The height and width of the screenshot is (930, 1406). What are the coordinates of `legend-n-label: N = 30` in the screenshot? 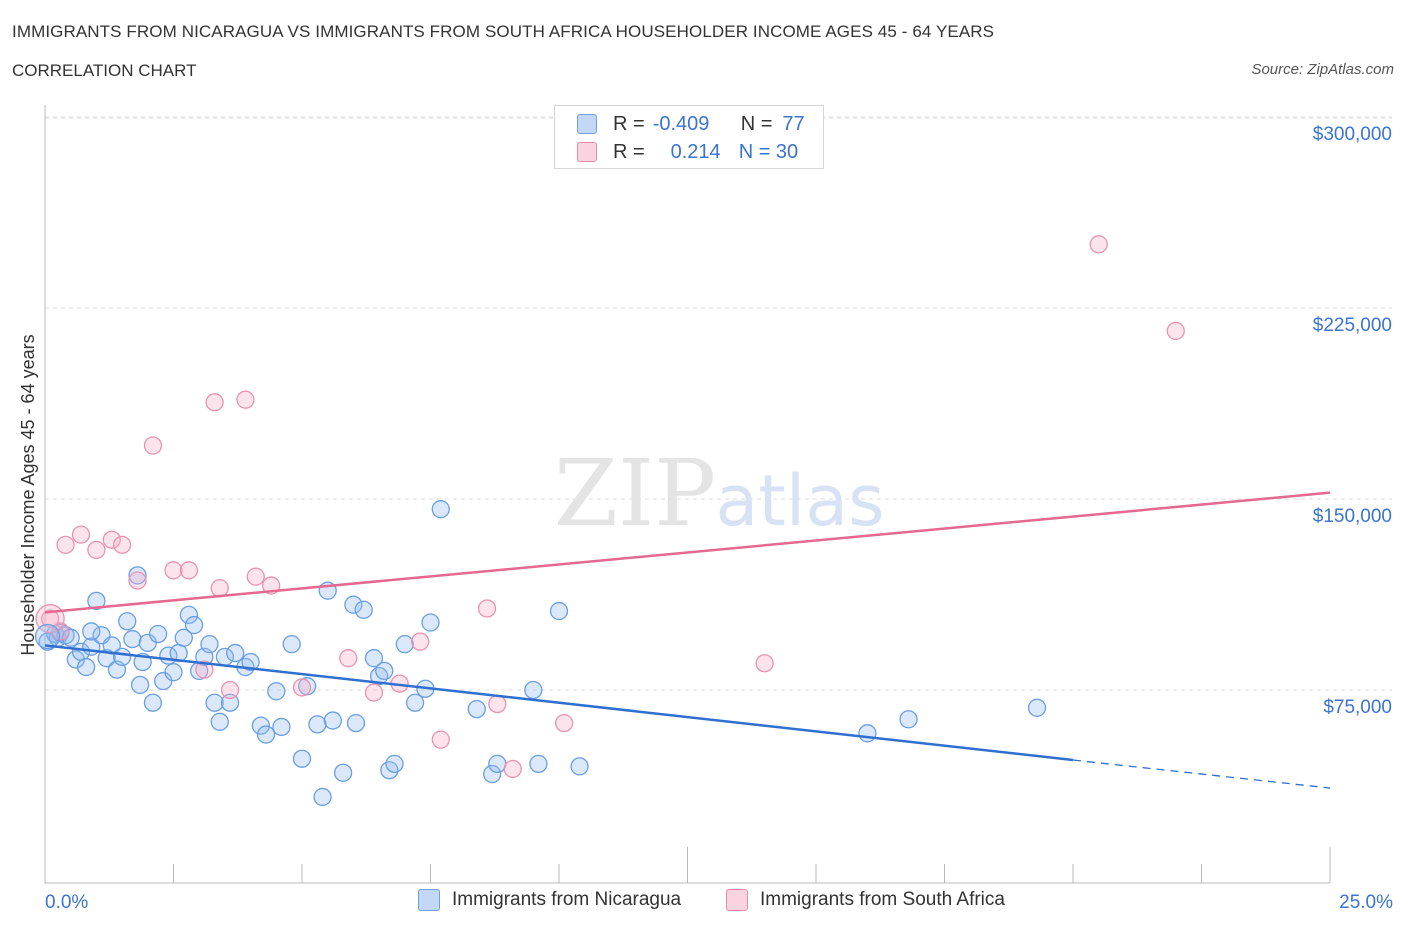 It's located at (768, 151).